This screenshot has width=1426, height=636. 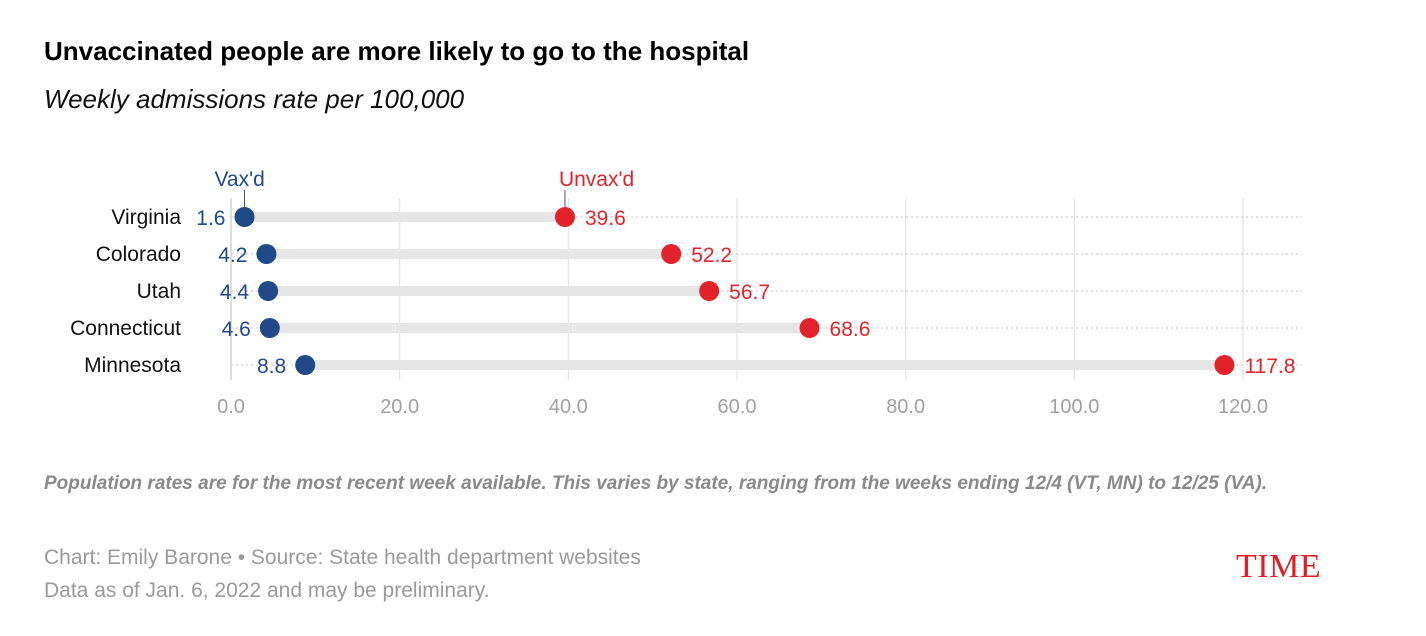 What do you see at coordinates (737, 407) in the screenshot?
I see `x-tick-label: 60.0` at bounding box center [737, 407].